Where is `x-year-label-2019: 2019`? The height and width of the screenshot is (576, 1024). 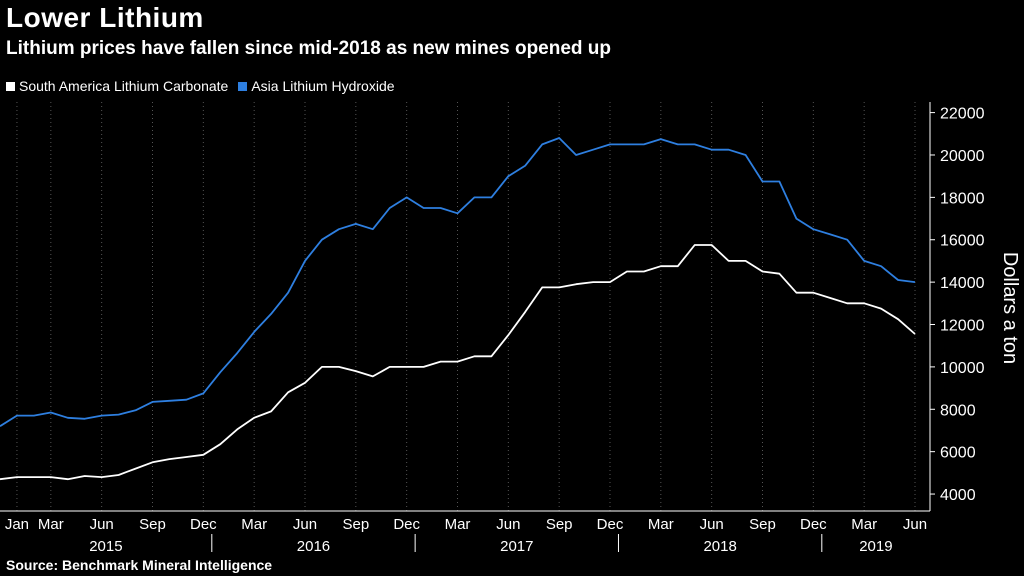 x-year-label-2019: 2019 is located at coordinates (875, 546).